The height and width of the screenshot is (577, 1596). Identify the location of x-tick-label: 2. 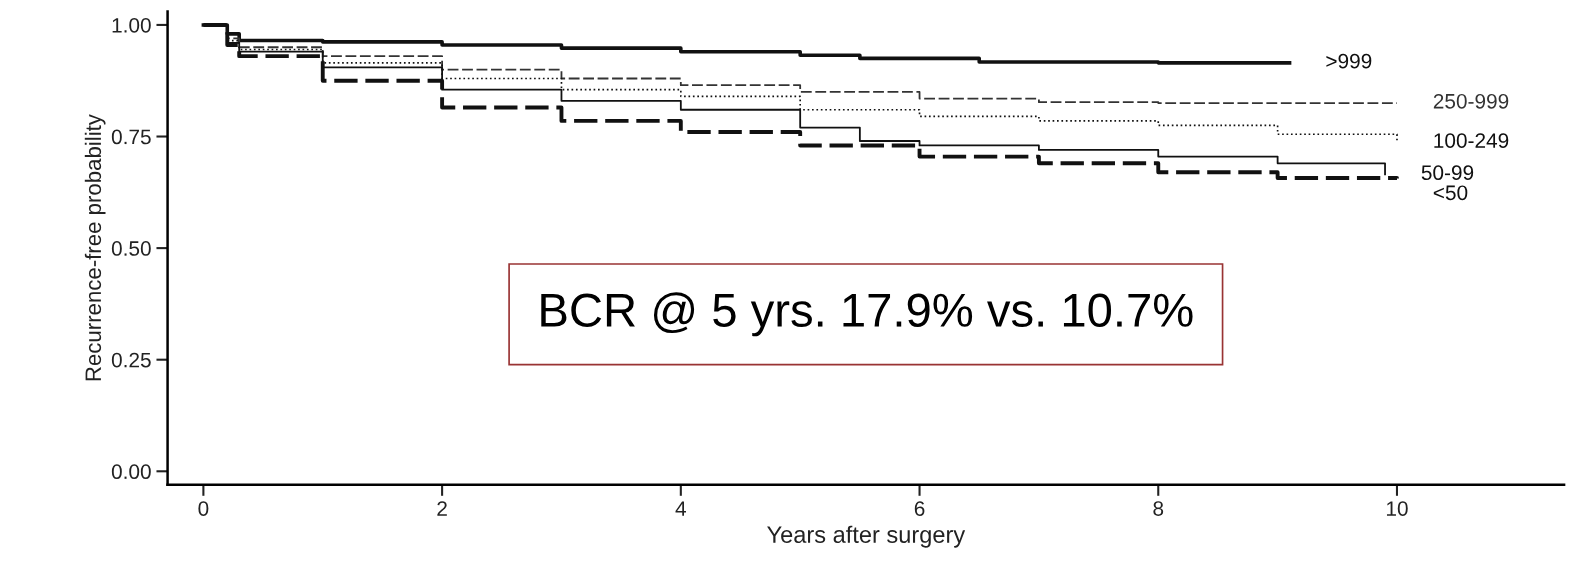
(442, 508).